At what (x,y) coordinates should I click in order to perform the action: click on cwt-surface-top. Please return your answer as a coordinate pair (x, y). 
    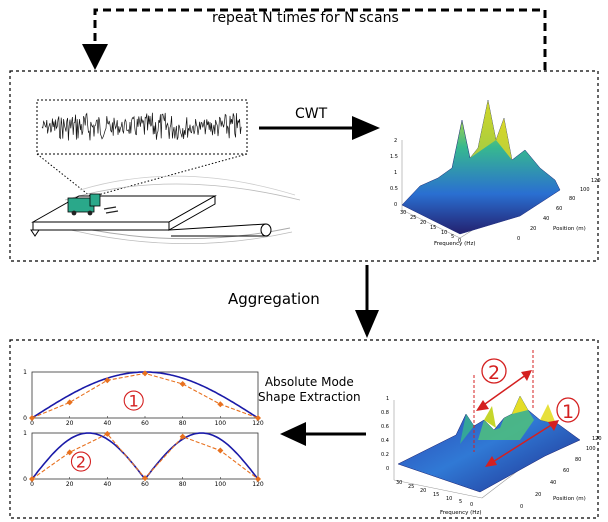
    Looking at the image, I should click on (481, 169).